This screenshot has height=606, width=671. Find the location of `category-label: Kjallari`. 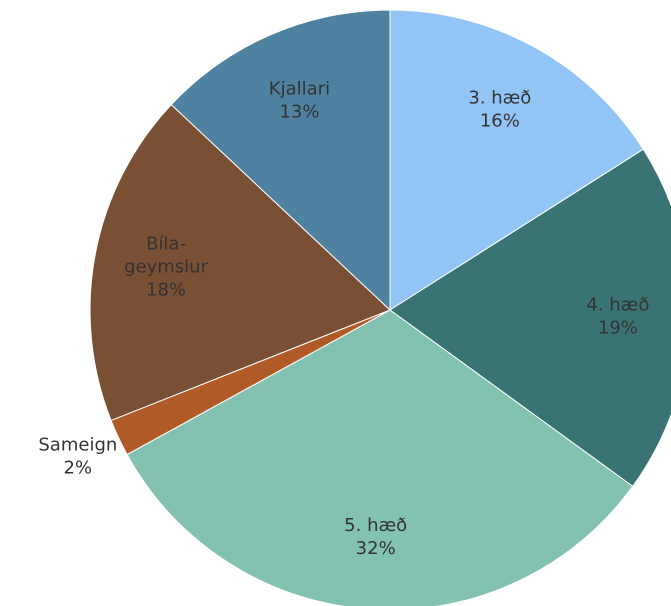

category-label: Kjallari is located at coordinates (299, 88).